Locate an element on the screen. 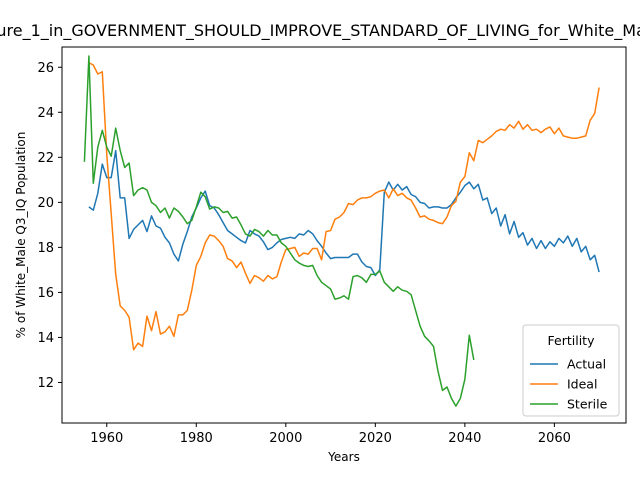 The height and width of the screenshot is (480, 640). x-tick-label: 1980 is located at coordinates (196, 438).